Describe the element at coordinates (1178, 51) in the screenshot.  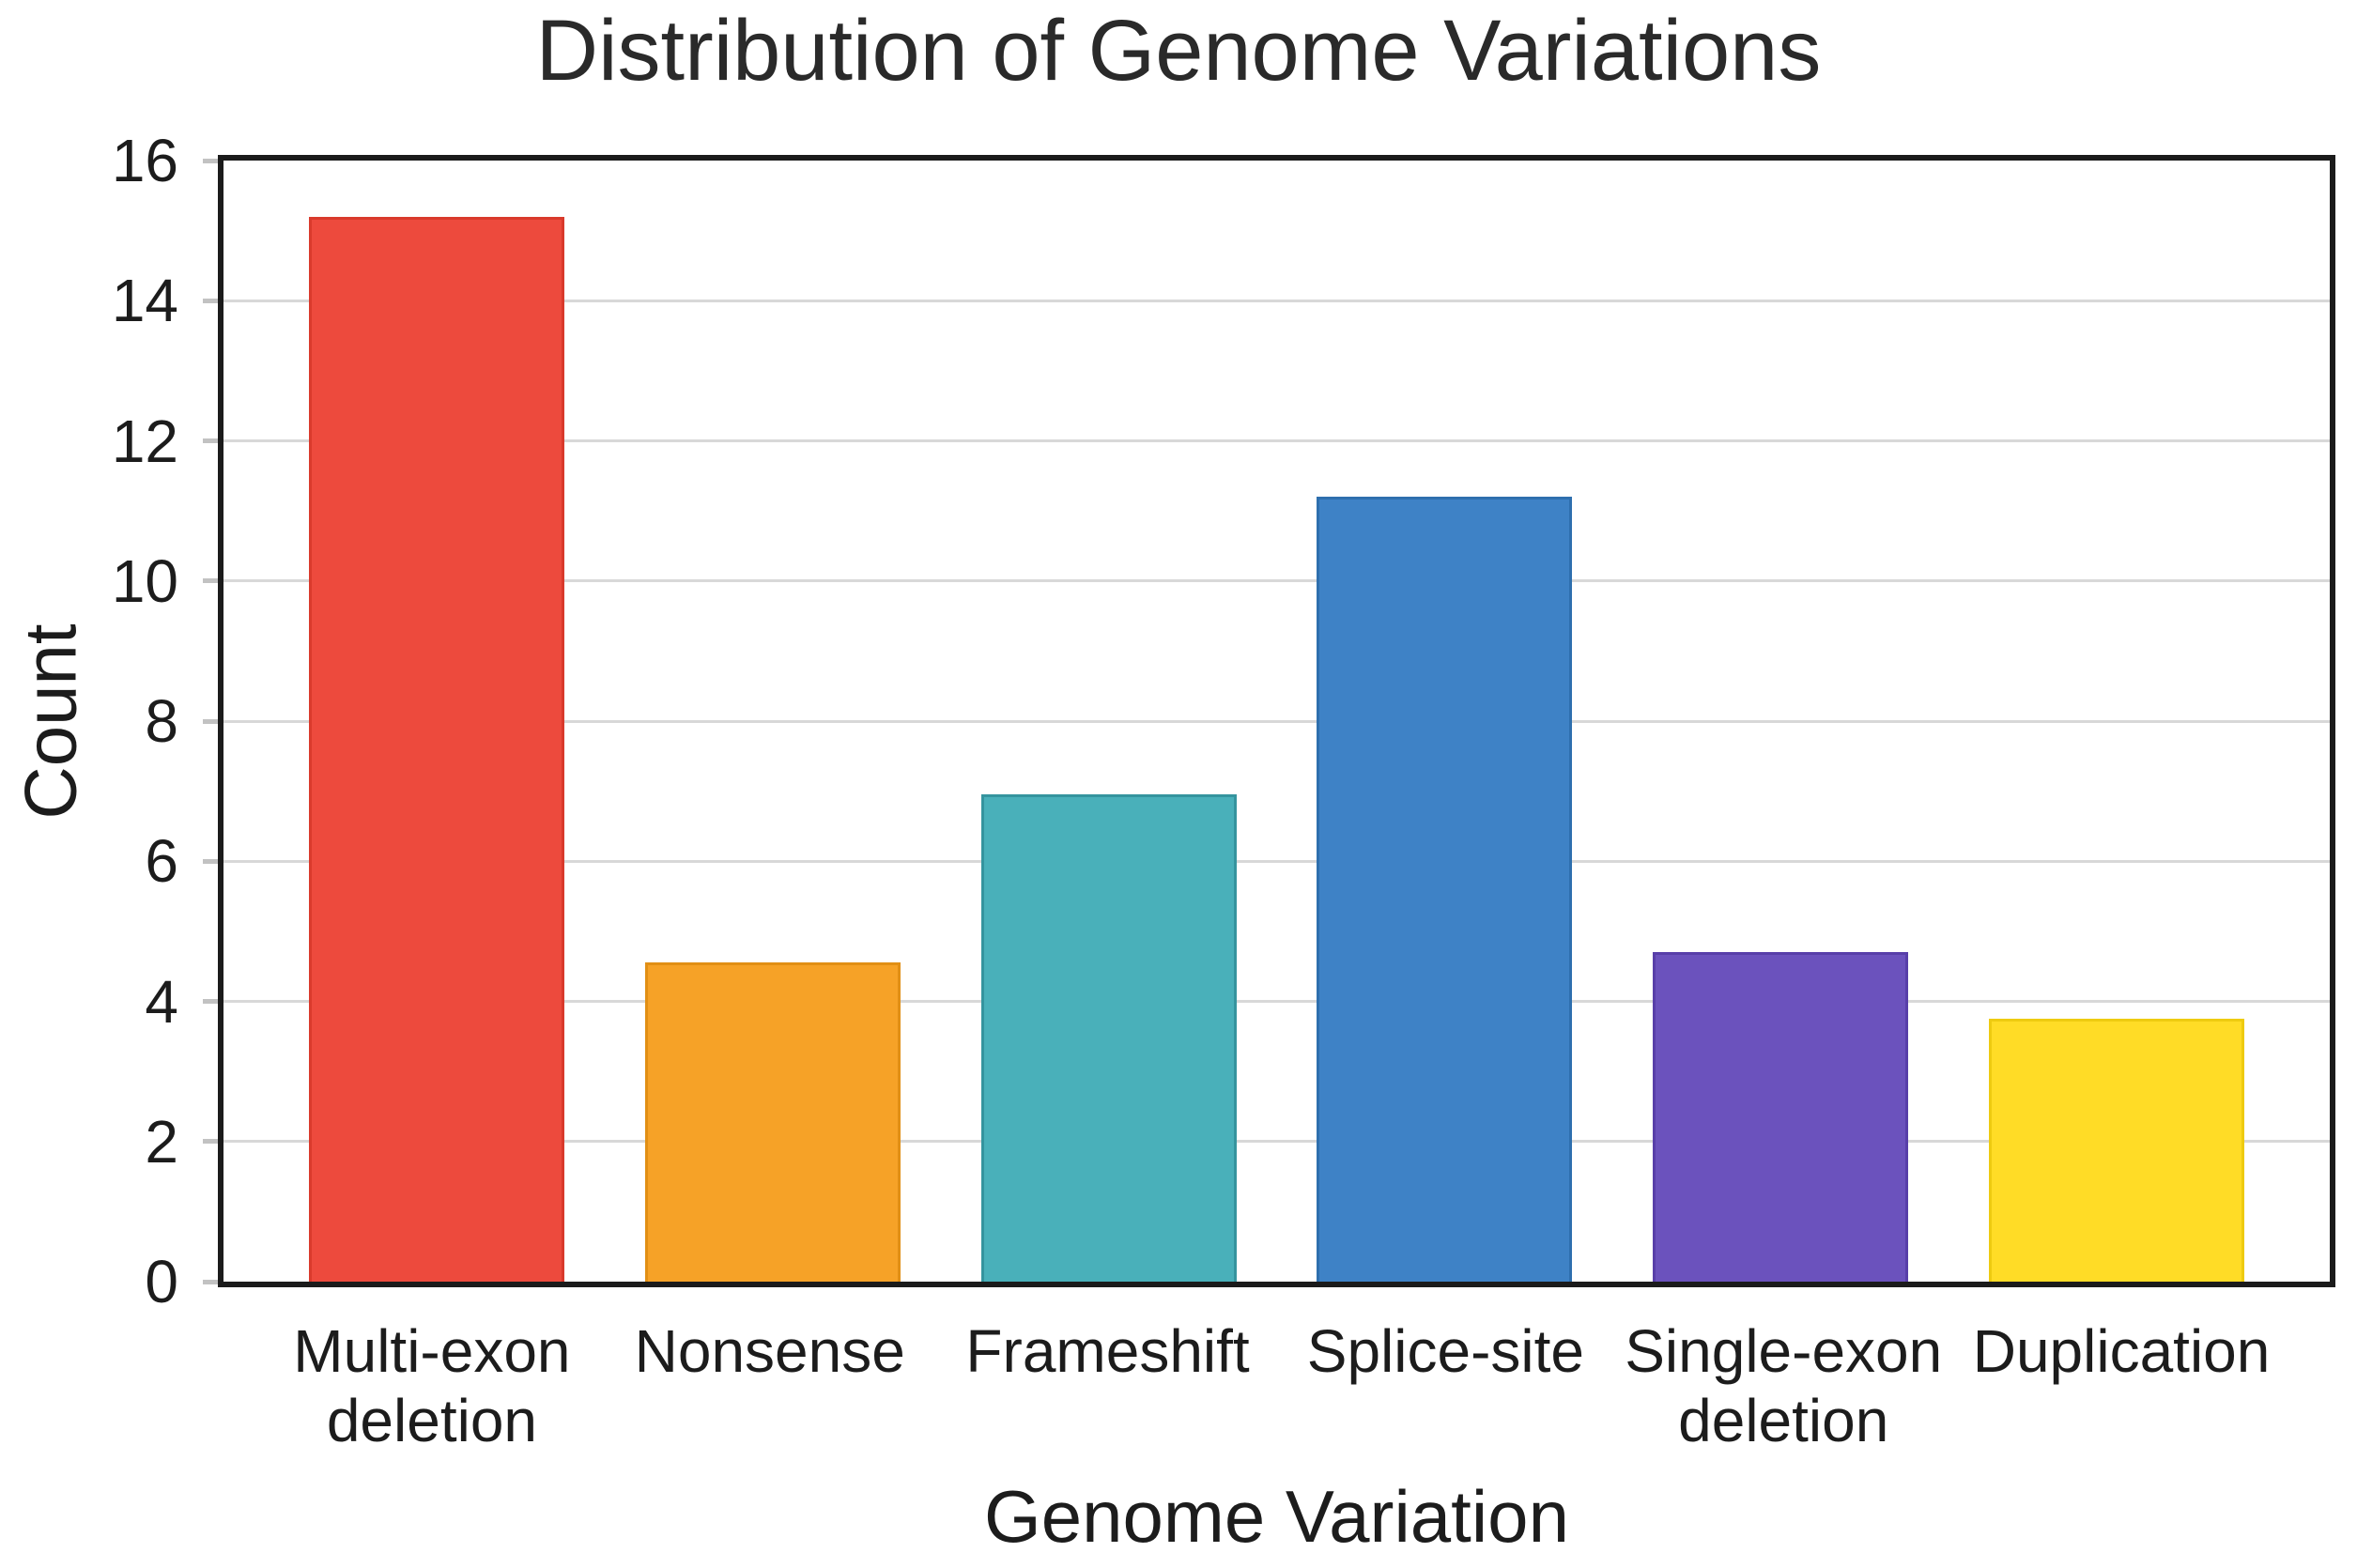
I see `chart-title: Distribution of Genome Variations` at that location.